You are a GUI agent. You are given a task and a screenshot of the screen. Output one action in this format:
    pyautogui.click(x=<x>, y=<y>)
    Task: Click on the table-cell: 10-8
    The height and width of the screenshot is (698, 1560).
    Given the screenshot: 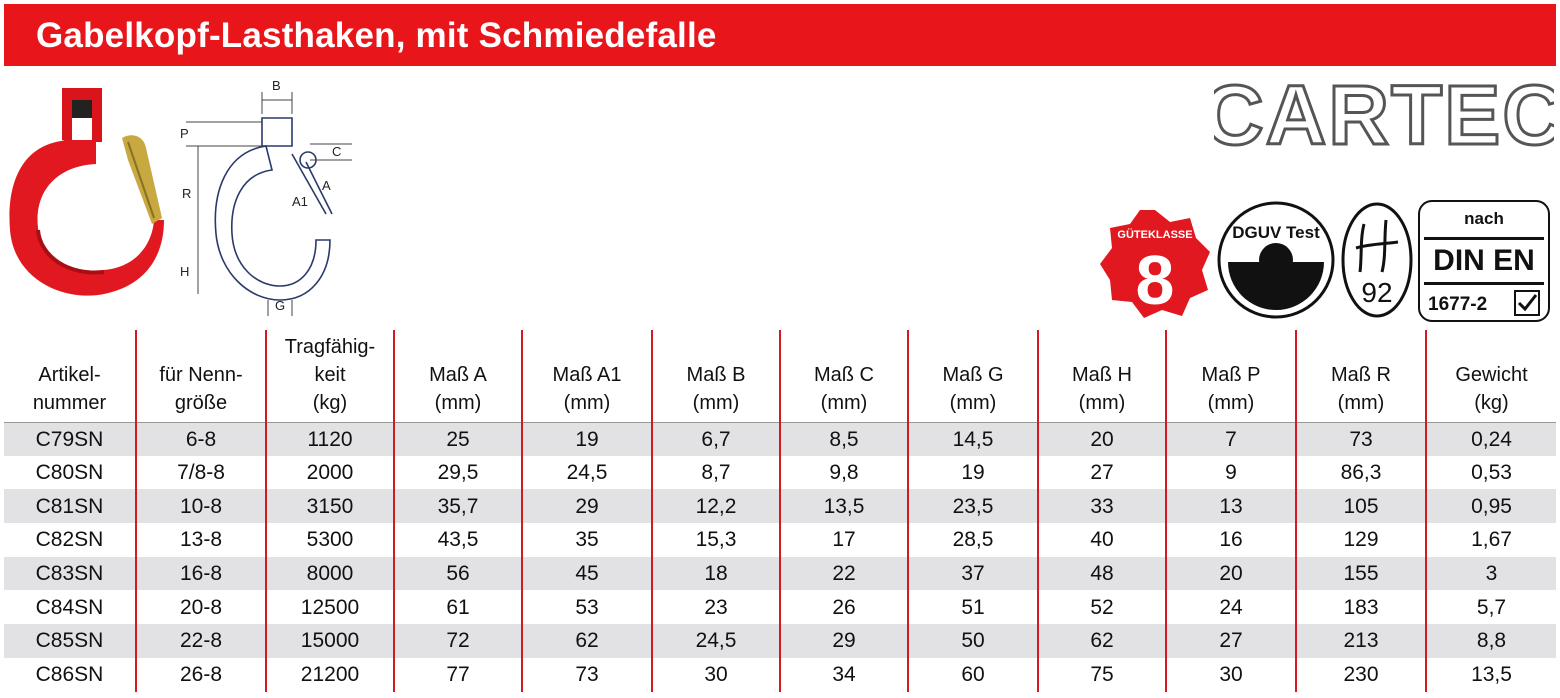 What is the action you would take?
    pyautogui.click(x=200, y=506)
    